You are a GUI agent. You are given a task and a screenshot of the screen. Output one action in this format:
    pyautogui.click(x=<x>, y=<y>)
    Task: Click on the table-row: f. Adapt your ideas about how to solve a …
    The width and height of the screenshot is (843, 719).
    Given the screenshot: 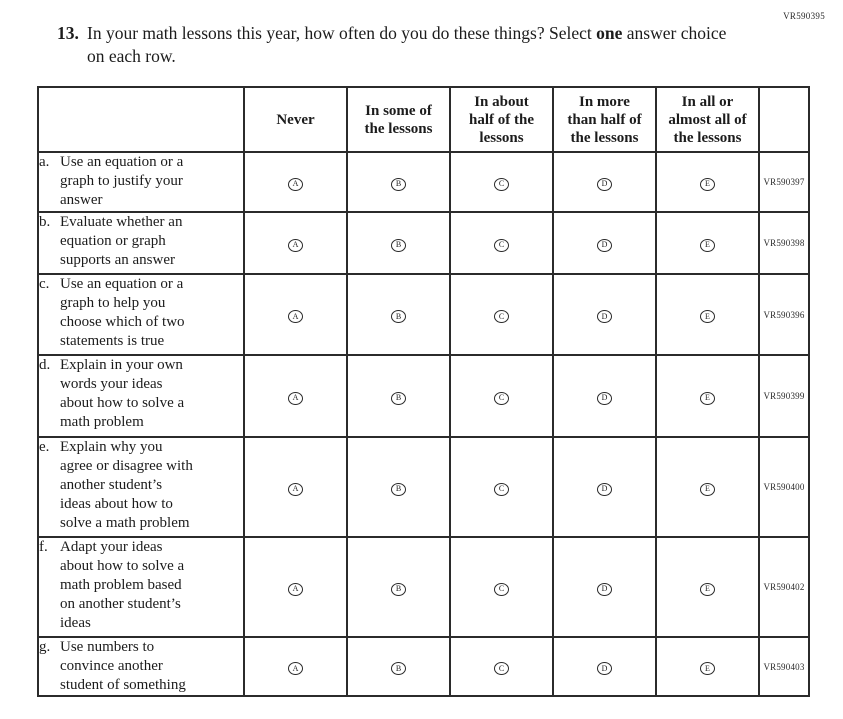 What is the action you would take?
    pyautogui.click(x=423, y=587)
    